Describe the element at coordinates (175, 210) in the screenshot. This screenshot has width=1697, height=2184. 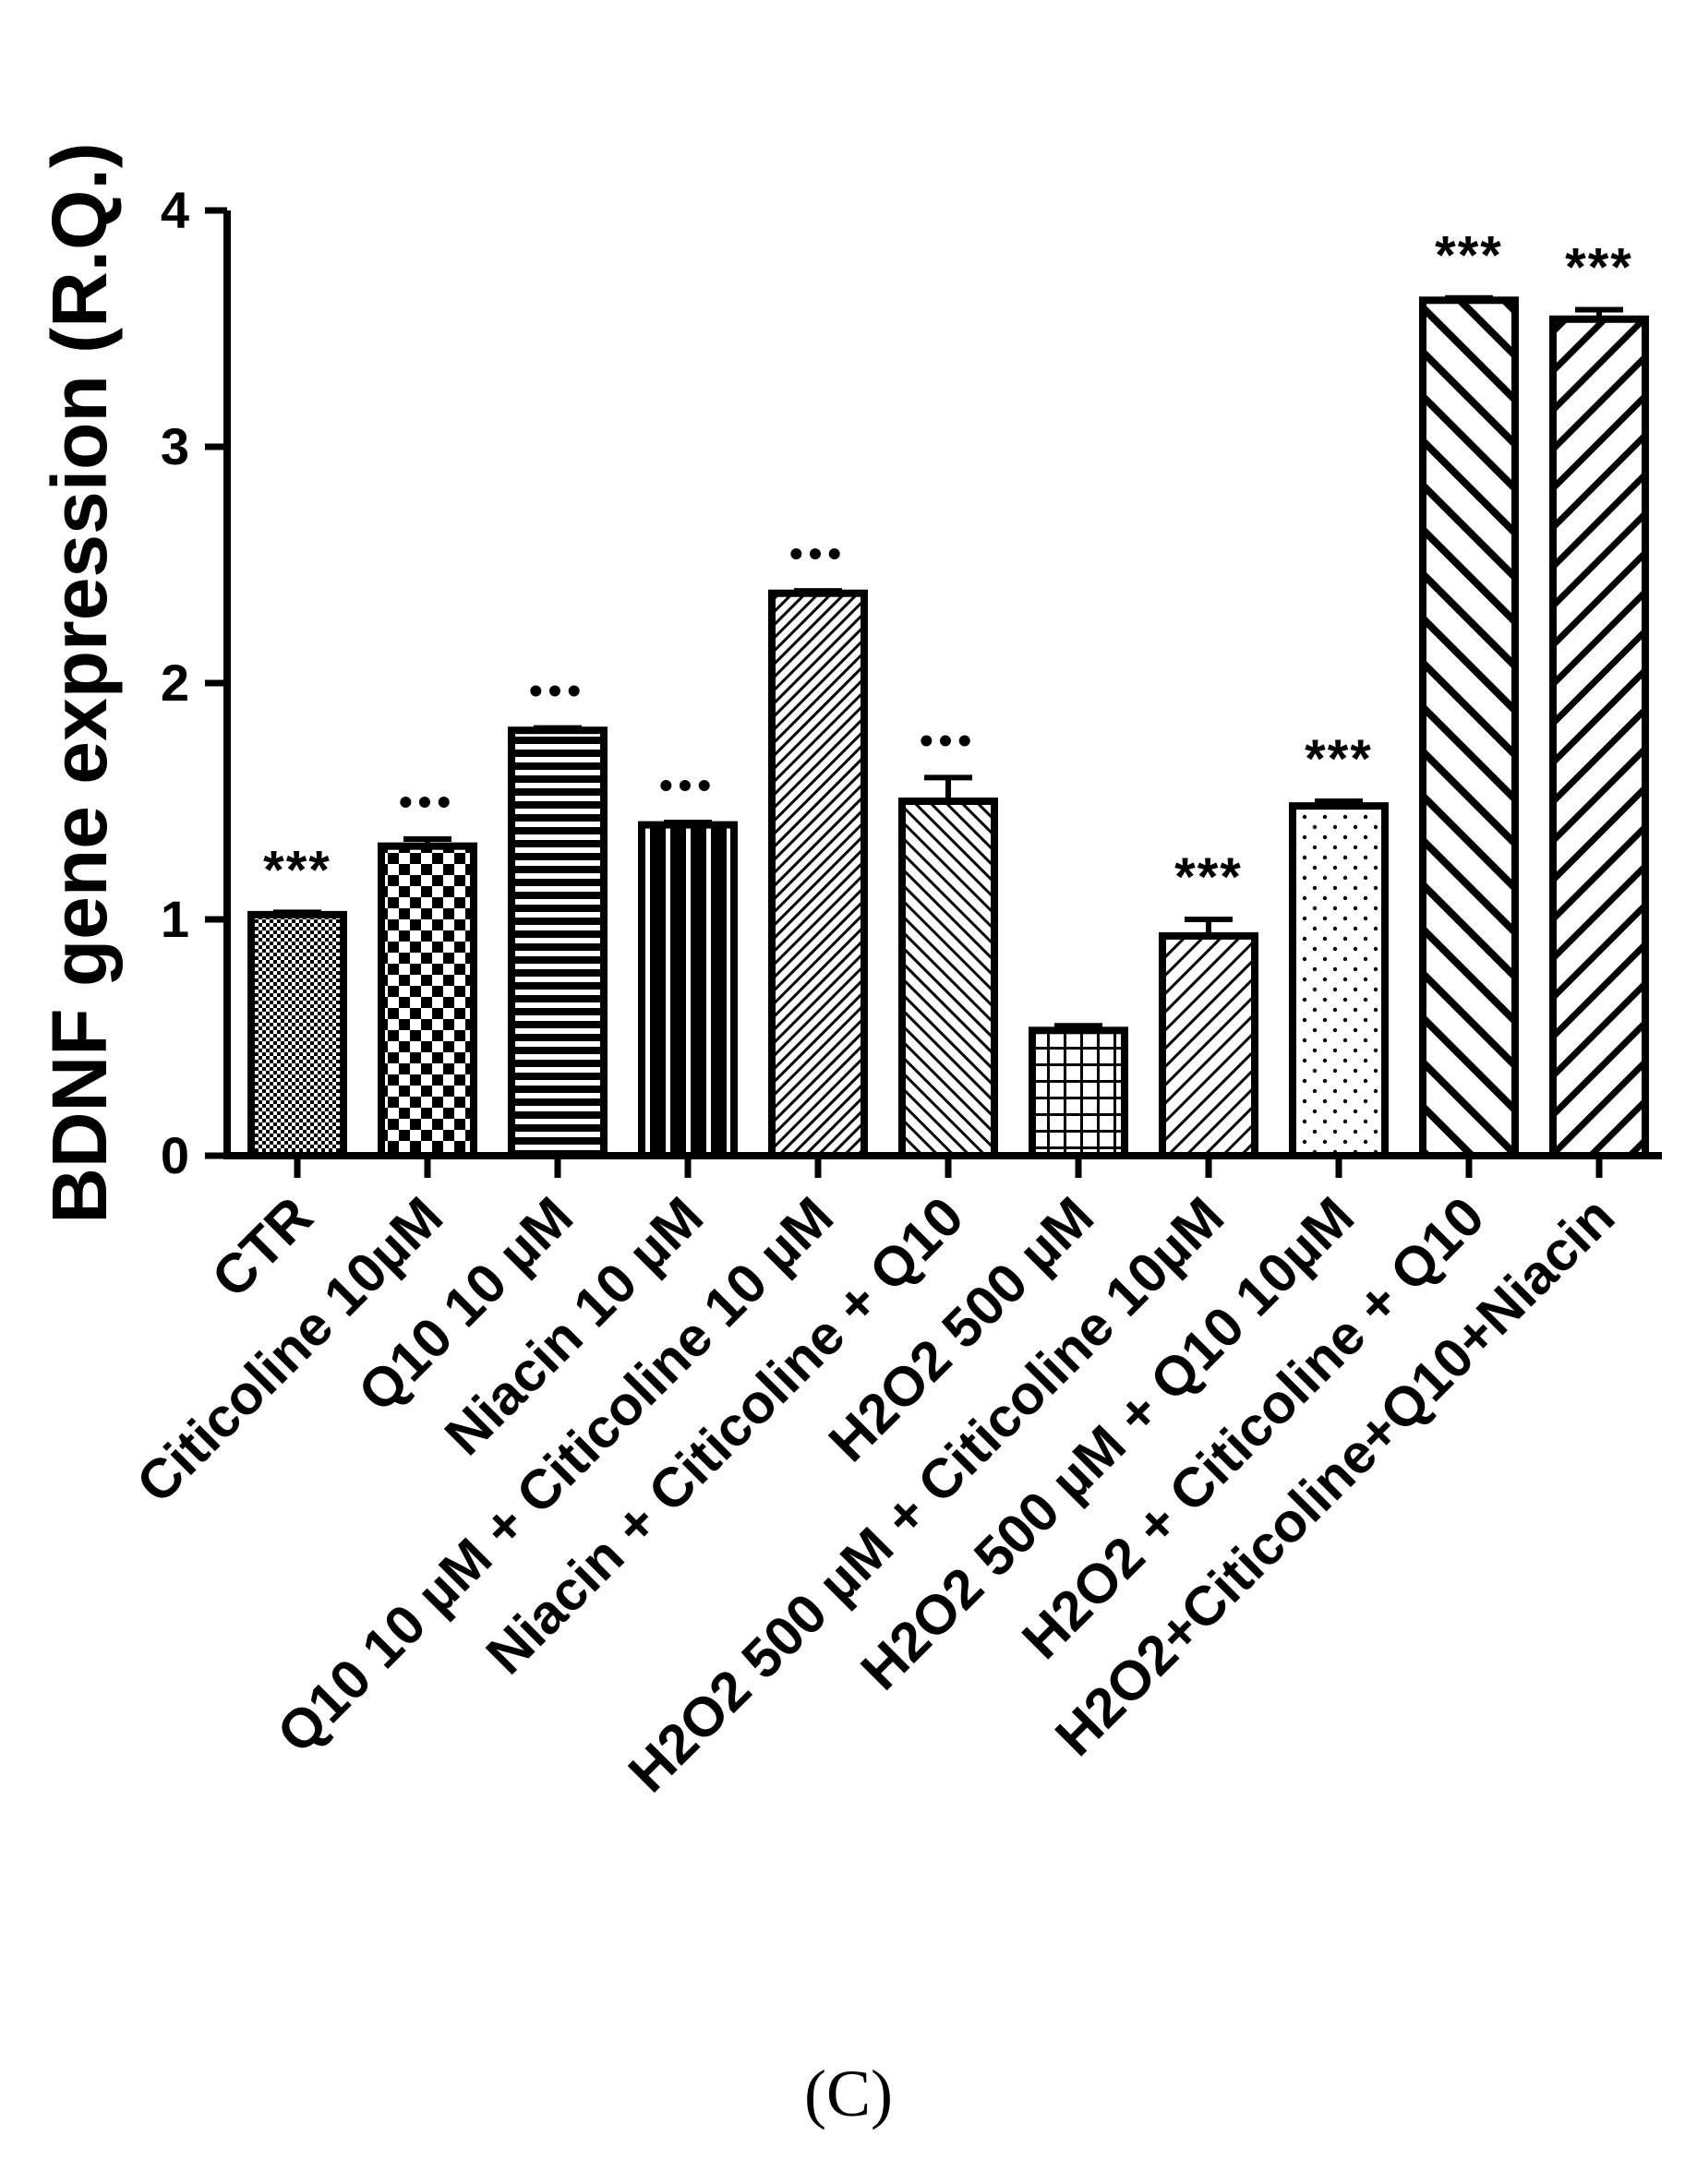
I see `y-tick-label: 4` at that location.